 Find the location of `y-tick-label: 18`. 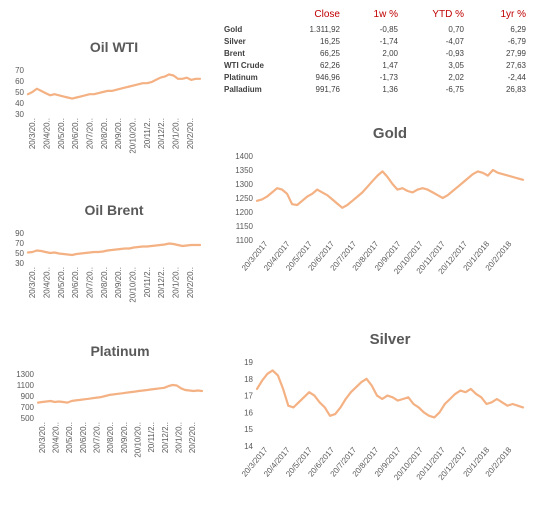

y-tick-label: 18 is located at coordinates (248, 379).